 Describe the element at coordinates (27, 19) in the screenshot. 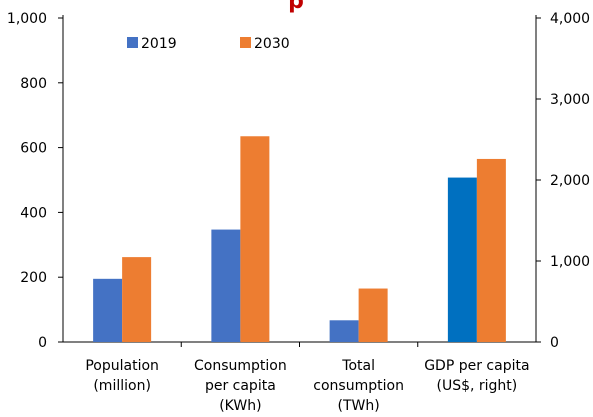

I see `left-tick-label: 1,000` at that location.